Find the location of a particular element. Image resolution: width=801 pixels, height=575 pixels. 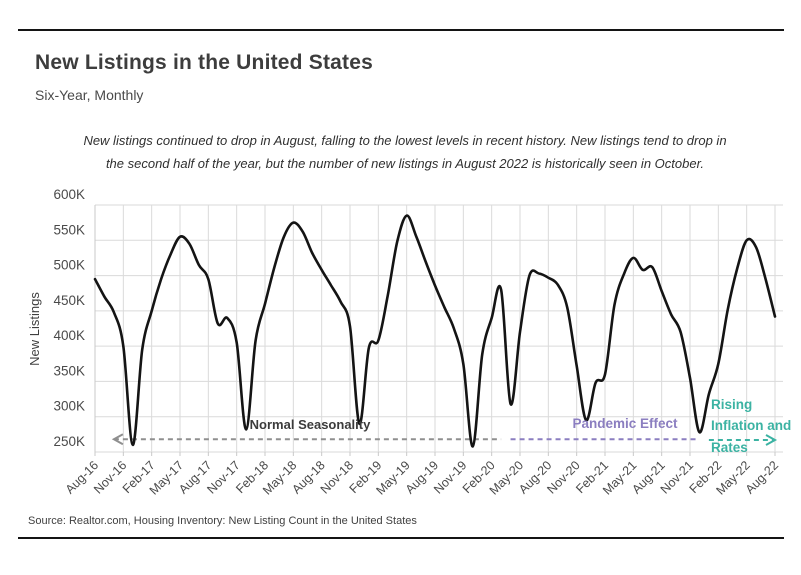

annotation-rising-inflation-and-rates: Rising Inflation and Rates is located at coordinates (751, 426).